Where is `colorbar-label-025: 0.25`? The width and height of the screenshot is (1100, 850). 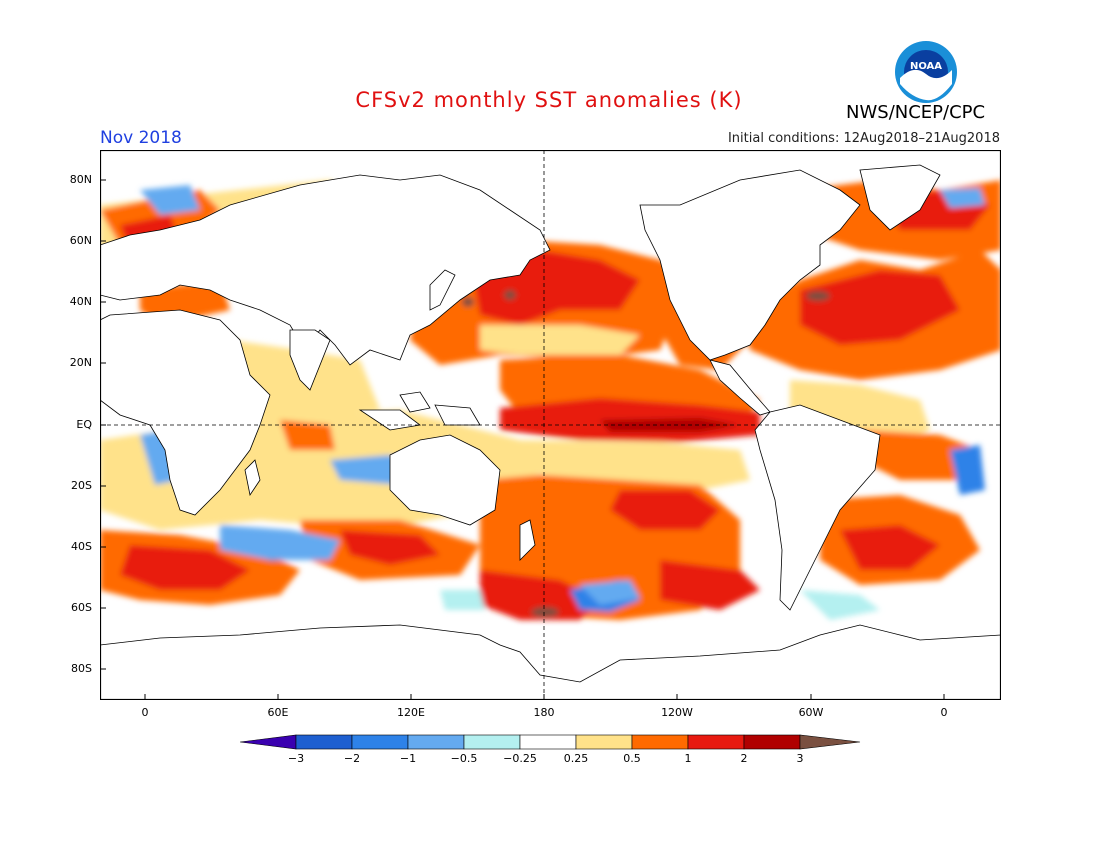 colorbar-label-025: 0.25 is located at coordinates (576, 758).